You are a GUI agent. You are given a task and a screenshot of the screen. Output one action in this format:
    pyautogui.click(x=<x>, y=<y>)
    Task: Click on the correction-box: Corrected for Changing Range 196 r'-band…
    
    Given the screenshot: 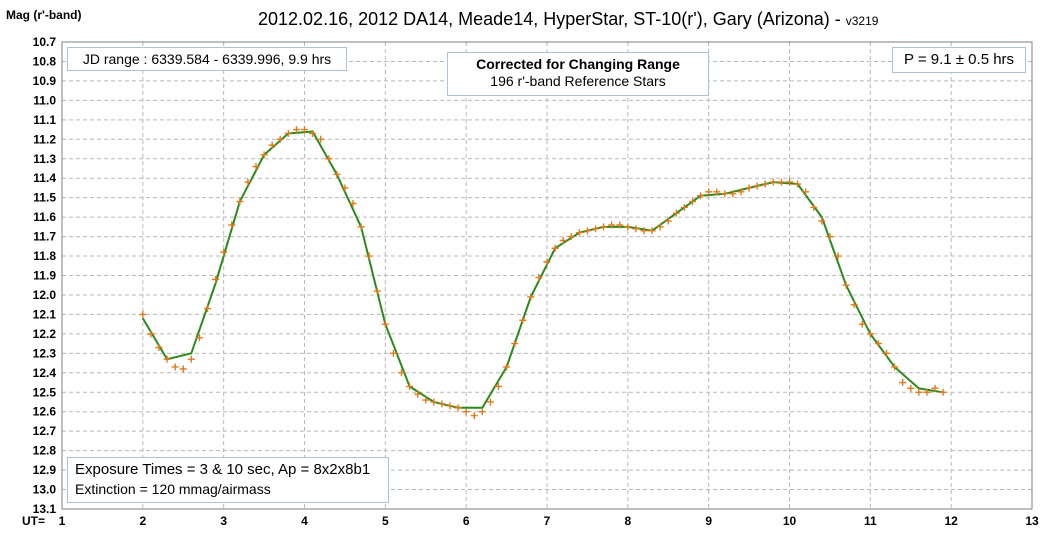 What is the action you would take?
    pyautogui.click(x=578, y=74)
    